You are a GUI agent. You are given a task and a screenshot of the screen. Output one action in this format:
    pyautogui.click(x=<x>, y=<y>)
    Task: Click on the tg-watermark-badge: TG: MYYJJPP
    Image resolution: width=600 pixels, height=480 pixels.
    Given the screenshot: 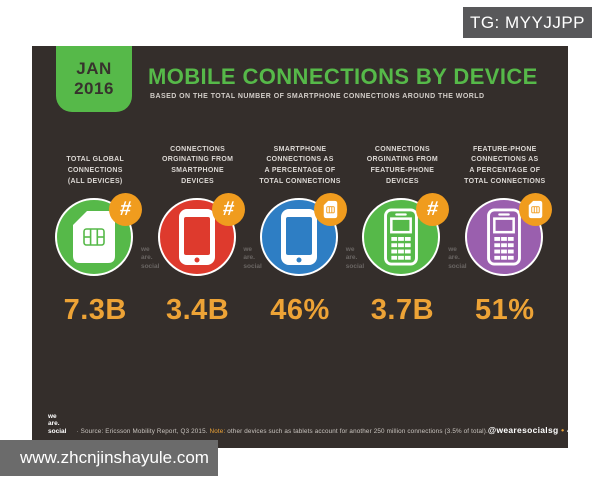 What is the action you would take?
    pyautogui.click(x=527, y=22)
    